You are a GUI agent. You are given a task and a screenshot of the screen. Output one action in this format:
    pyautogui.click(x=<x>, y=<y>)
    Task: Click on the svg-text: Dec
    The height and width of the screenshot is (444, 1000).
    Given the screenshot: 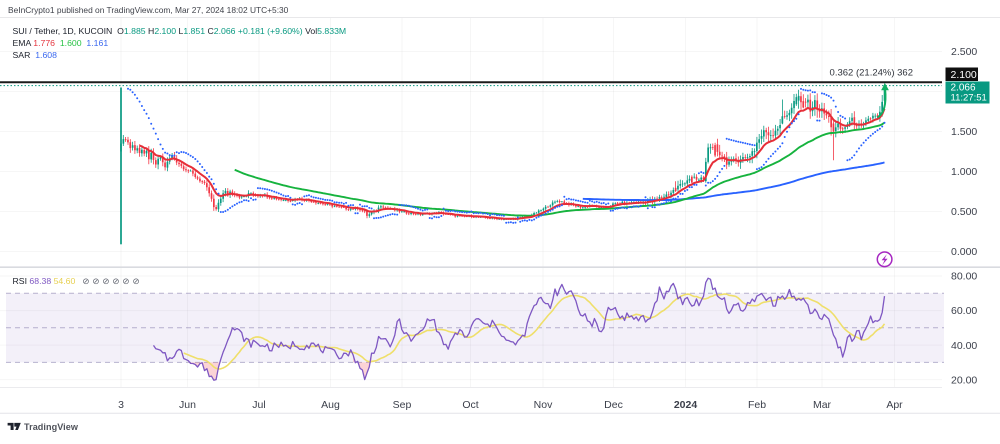 What is the action you would take?
    pyautogui.click(x=613, y=405)
    